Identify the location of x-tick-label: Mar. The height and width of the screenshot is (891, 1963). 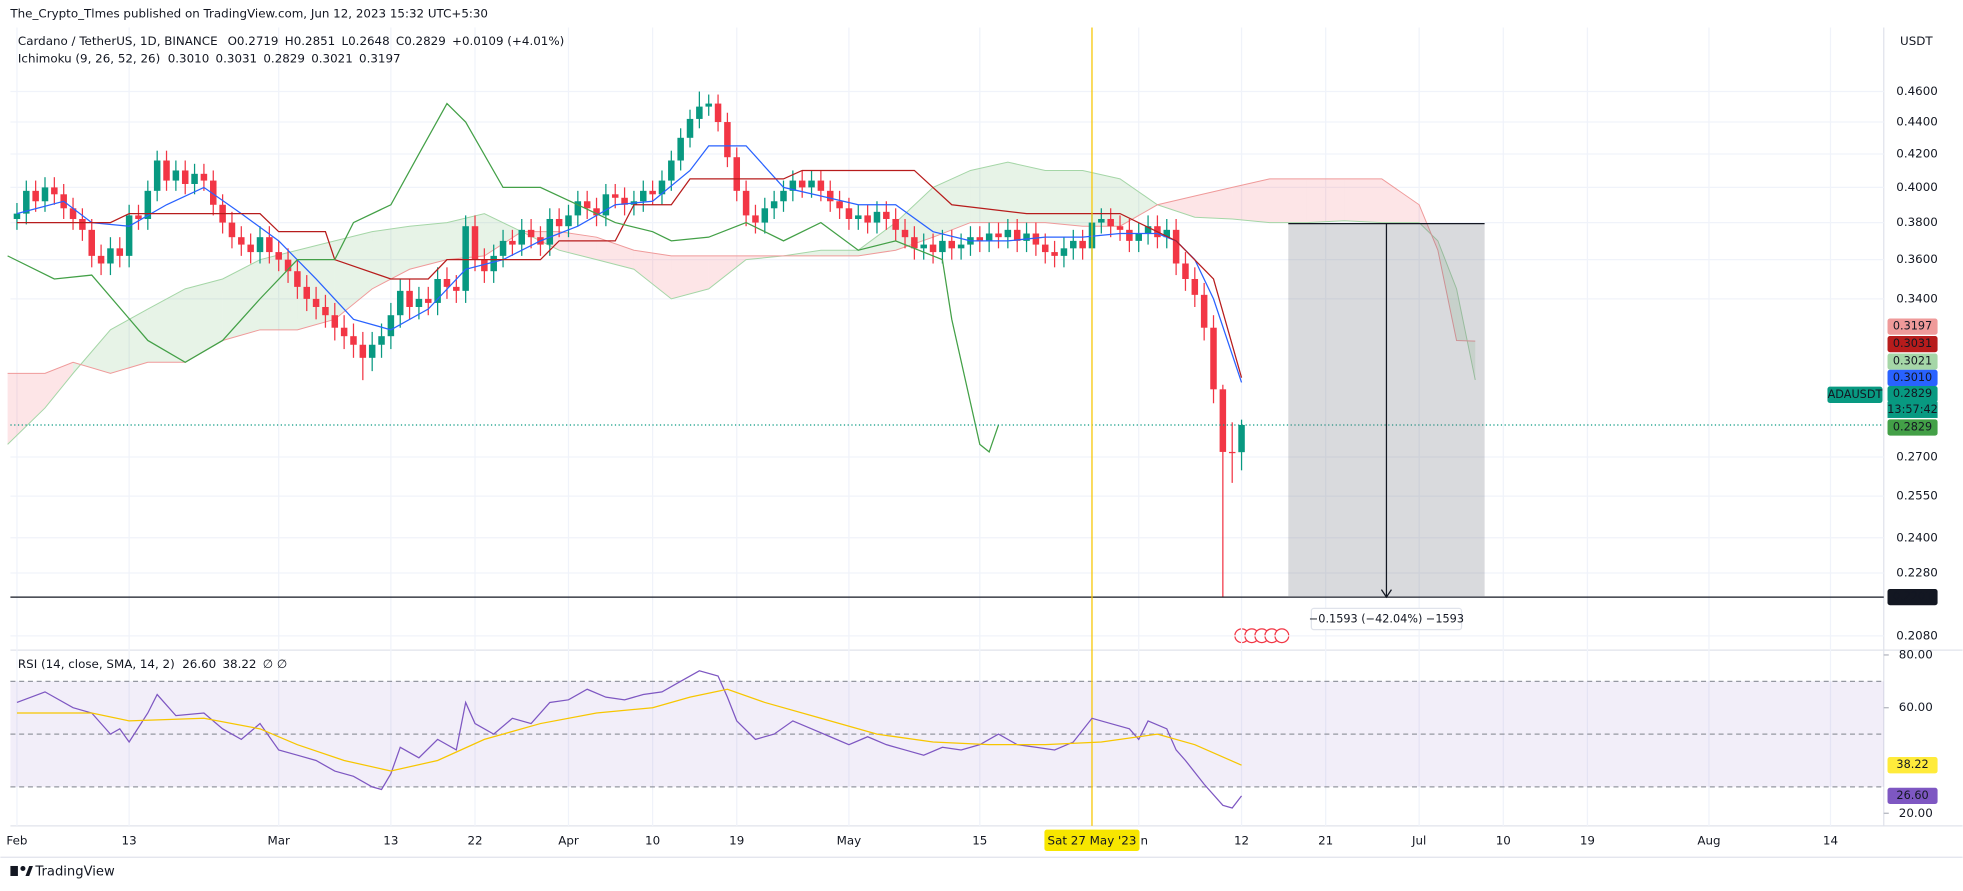
(278, 840).